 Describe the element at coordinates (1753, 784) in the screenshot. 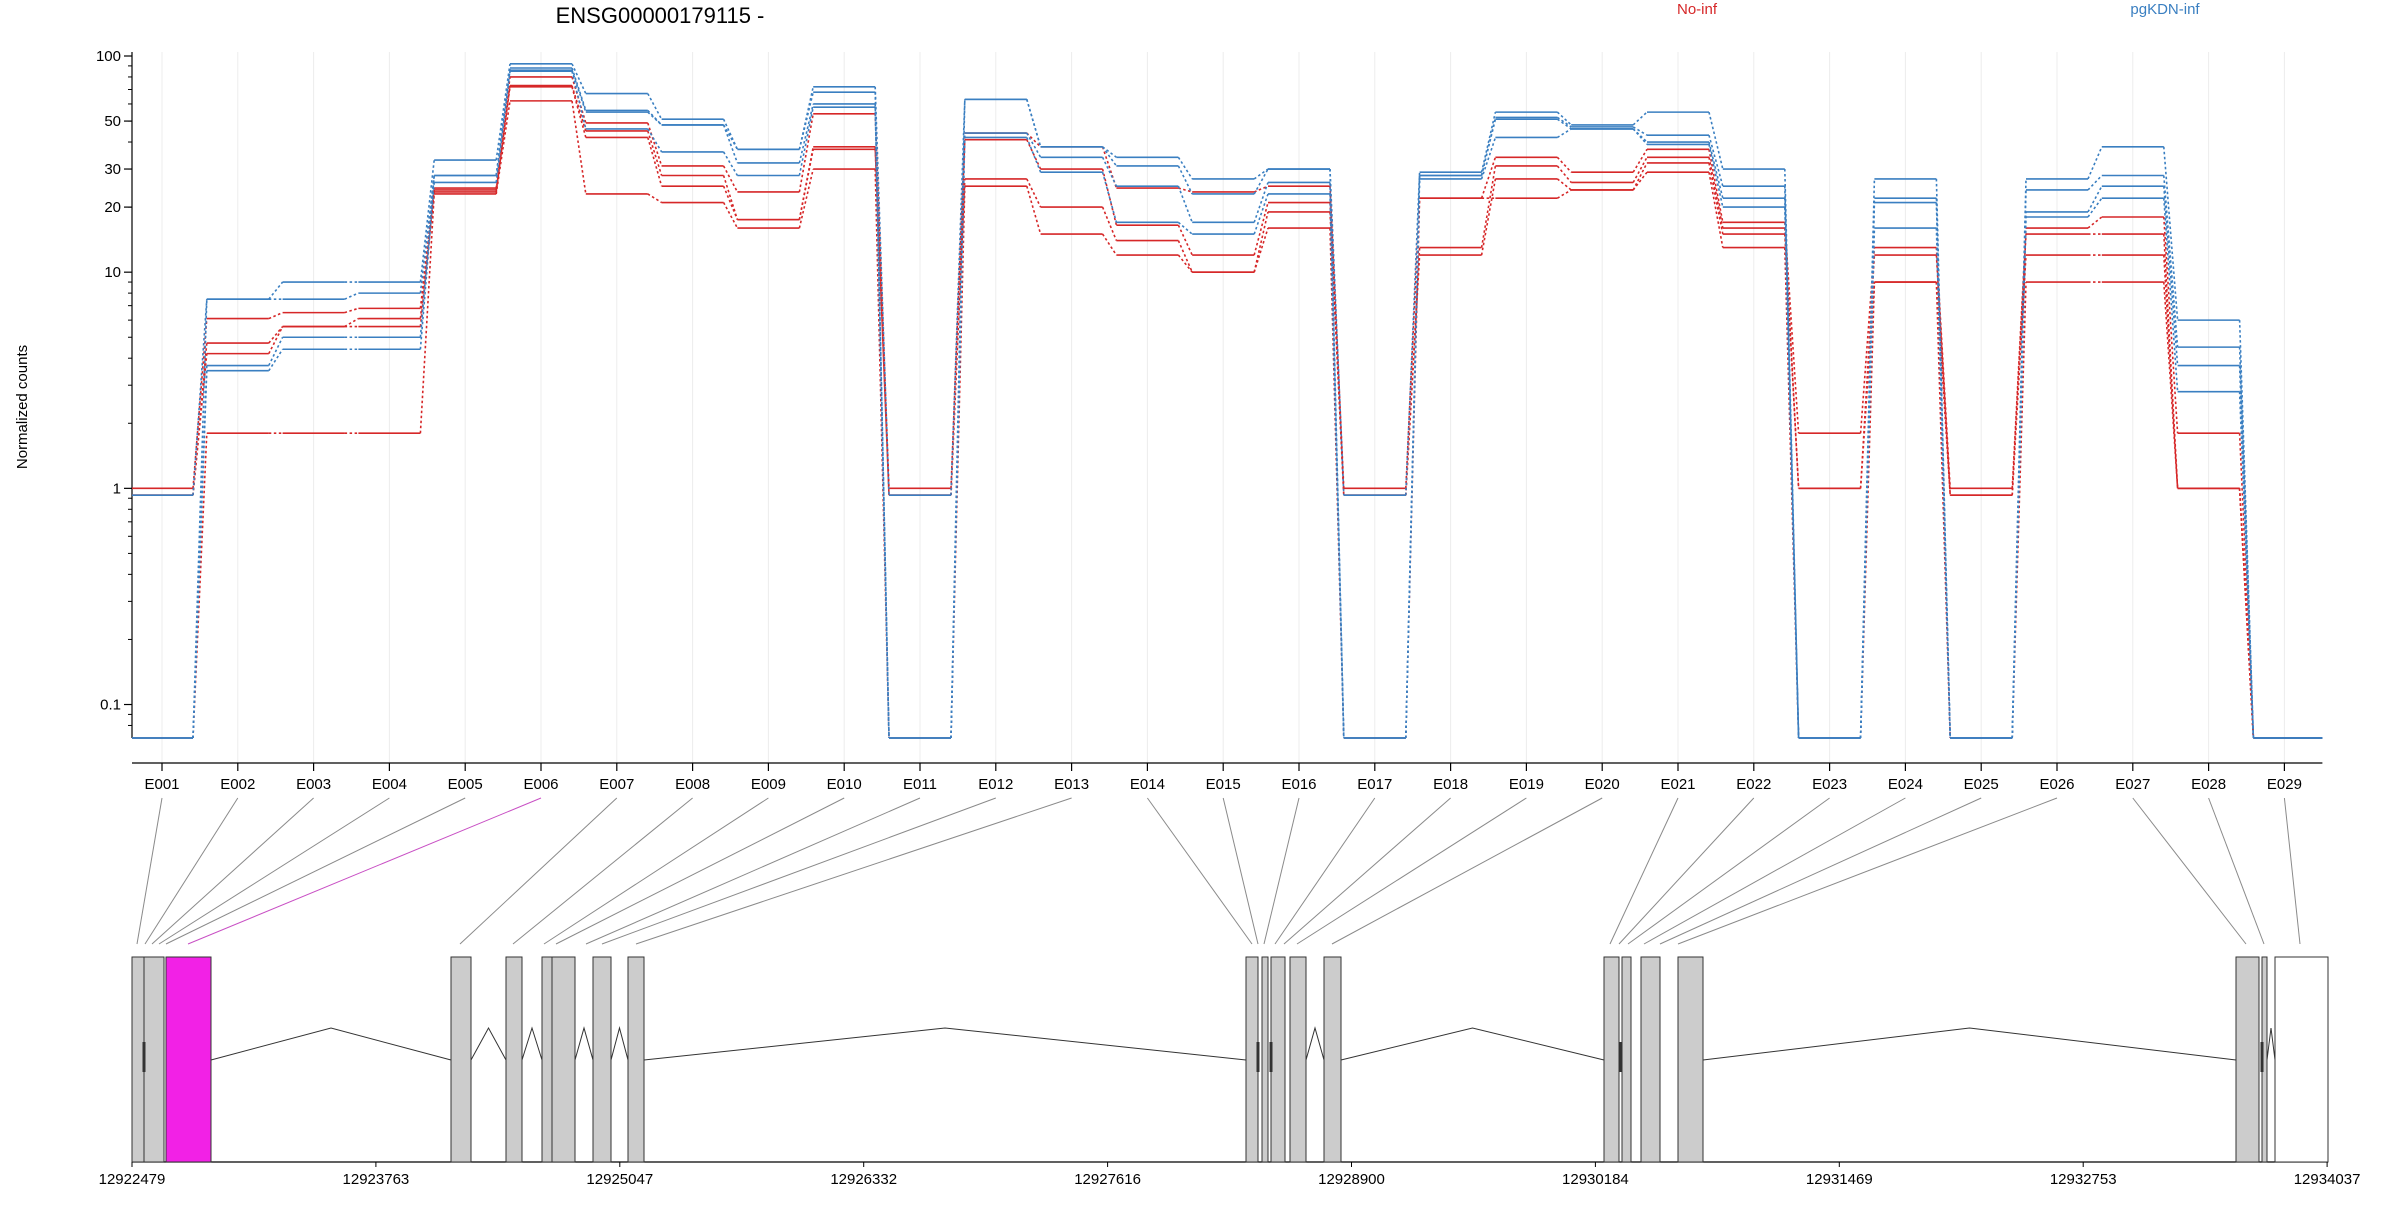

I see `exon-label-e022: E022` at that location.